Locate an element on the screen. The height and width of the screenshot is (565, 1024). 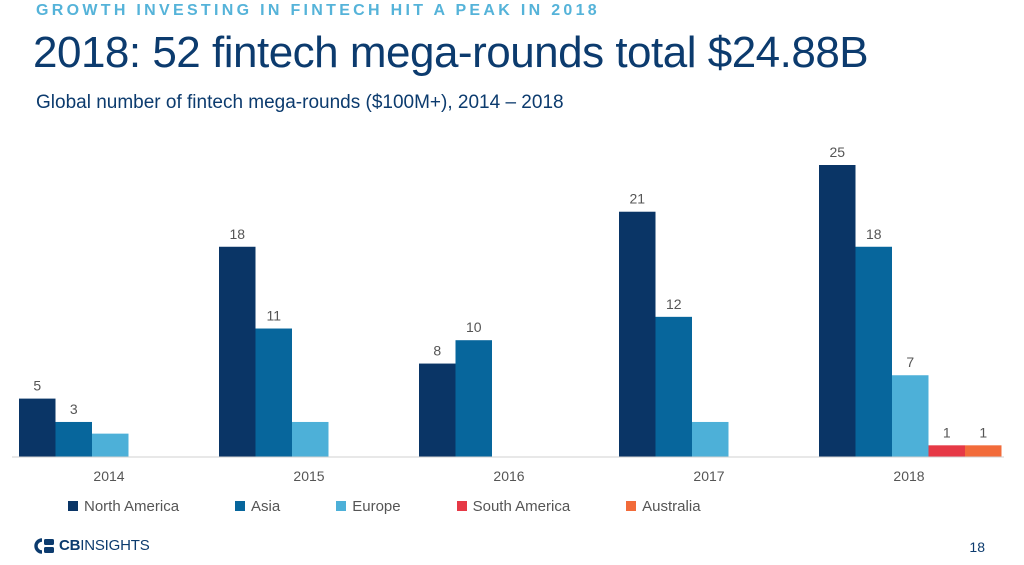
legend-label-europe: Europe is located at coordinates (376, 506).